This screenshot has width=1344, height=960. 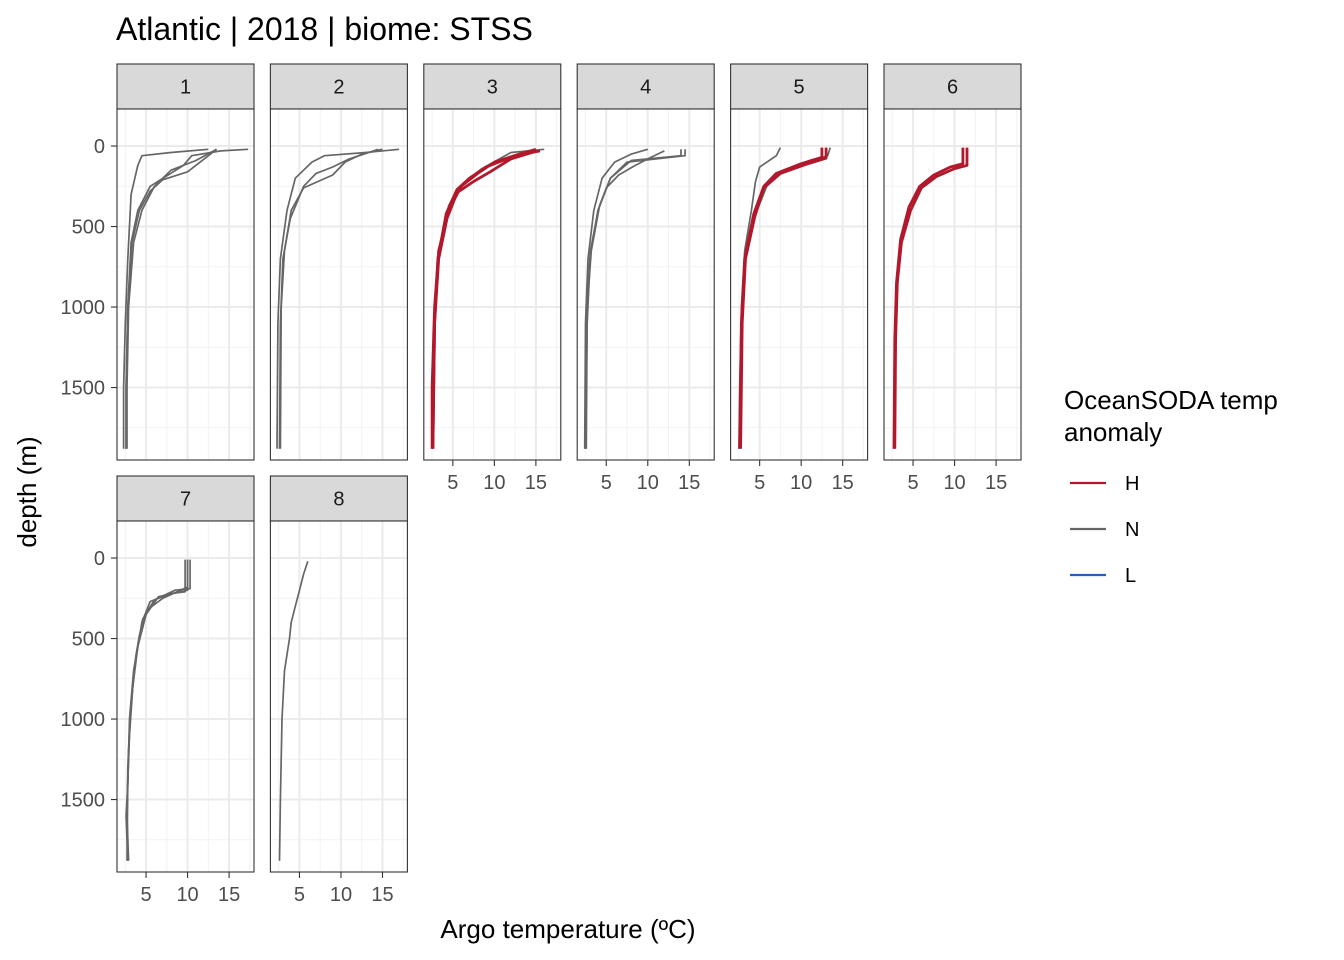 I want to click on legend-label-h: H, so click(x=1132, y=484).